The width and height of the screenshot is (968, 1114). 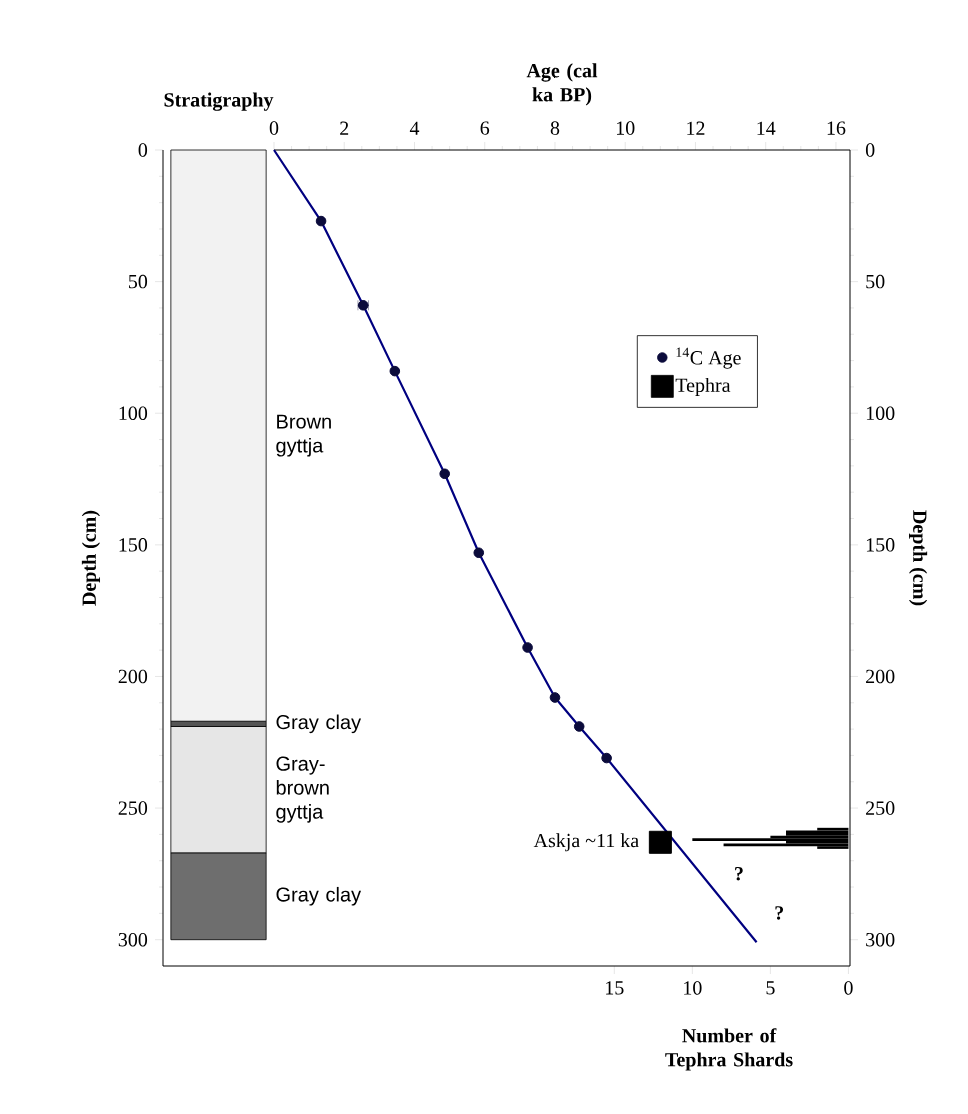 What do you see at coordinates (303, 435) in the screenshot?
I see `series-label: Brown gyttja` at bounding box center [303, 435].